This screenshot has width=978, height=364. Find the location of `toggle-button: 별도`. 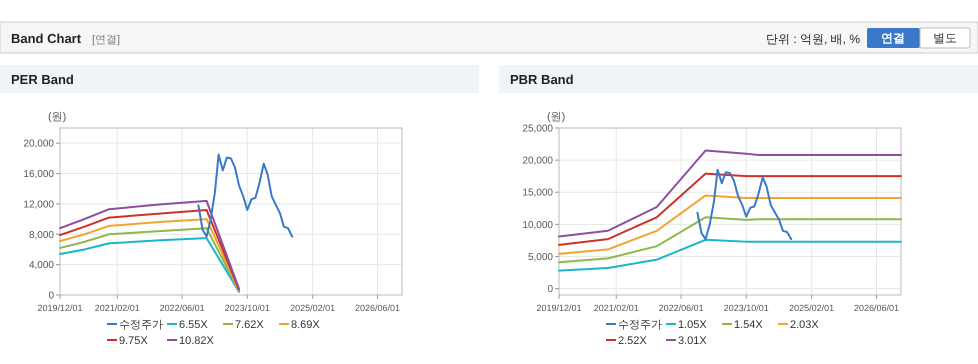

toggle-button: 별도 is located at coordinates (945, 38).